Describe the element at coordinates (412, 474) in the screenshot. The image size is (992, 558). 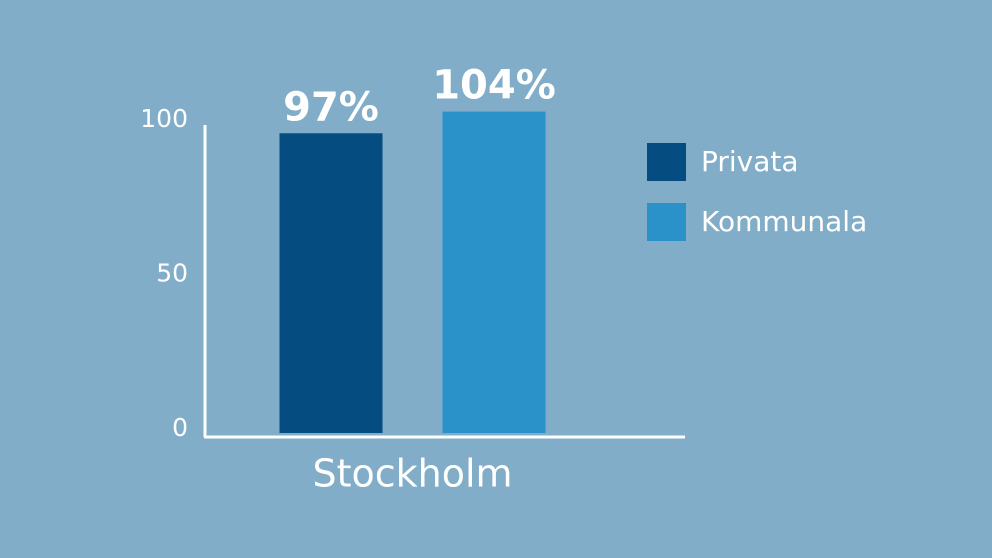
I see `x-tick-label: Stockholm` at that location.